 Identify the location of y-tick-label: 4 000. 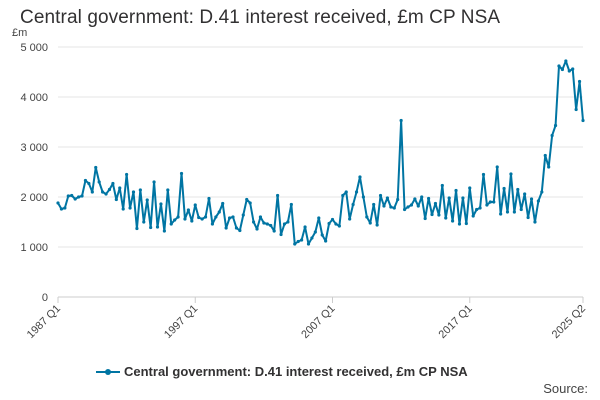
(34, 98).